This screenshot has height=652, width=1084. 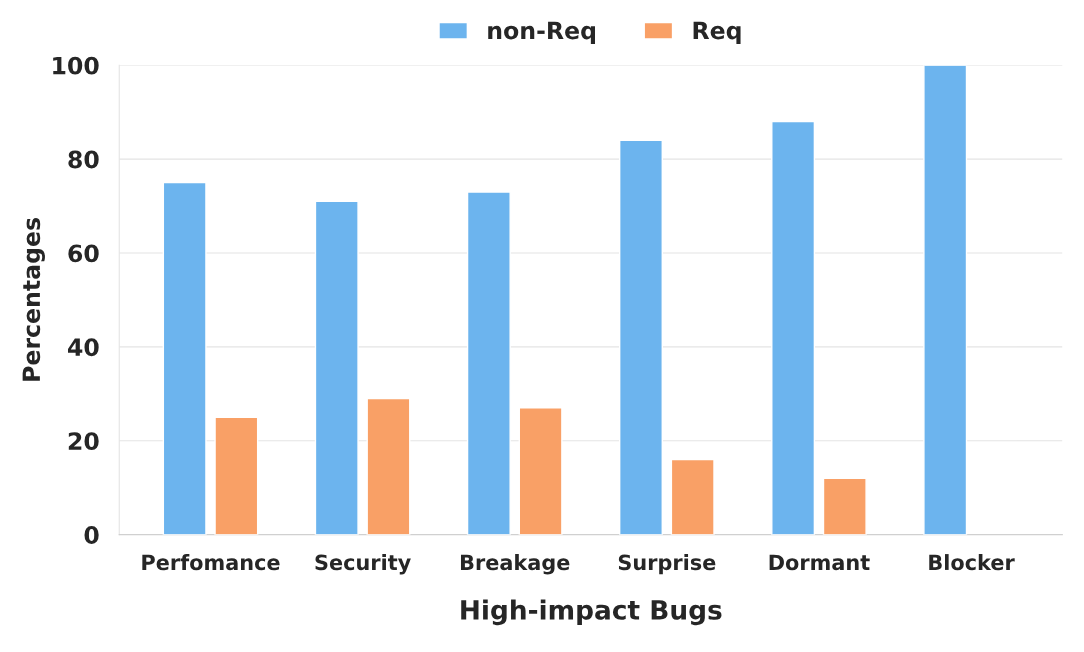 I want to click on y-tick-label: 40, so click(x=83, y=347).